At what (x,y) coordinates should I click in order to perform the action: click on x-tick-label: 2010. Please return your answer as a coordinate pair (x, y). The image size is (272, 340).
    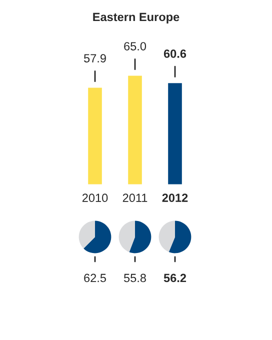
    Looking at the image, I should click on (95, 198).